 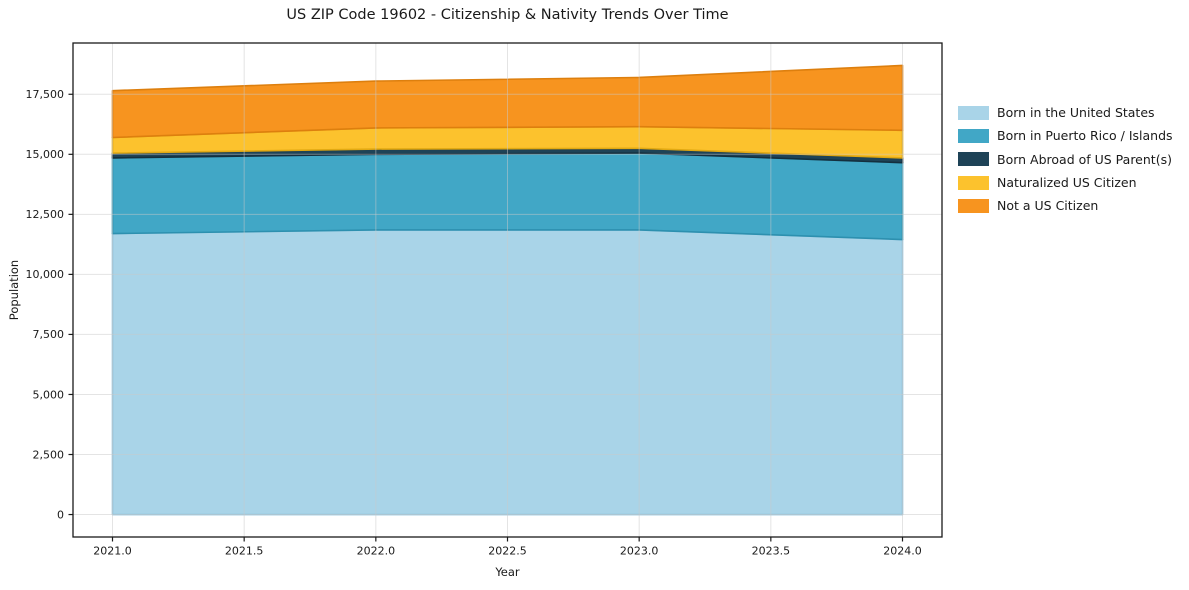 I want to click on x-tick-label: 2023.0, so click(x=639, y=551).